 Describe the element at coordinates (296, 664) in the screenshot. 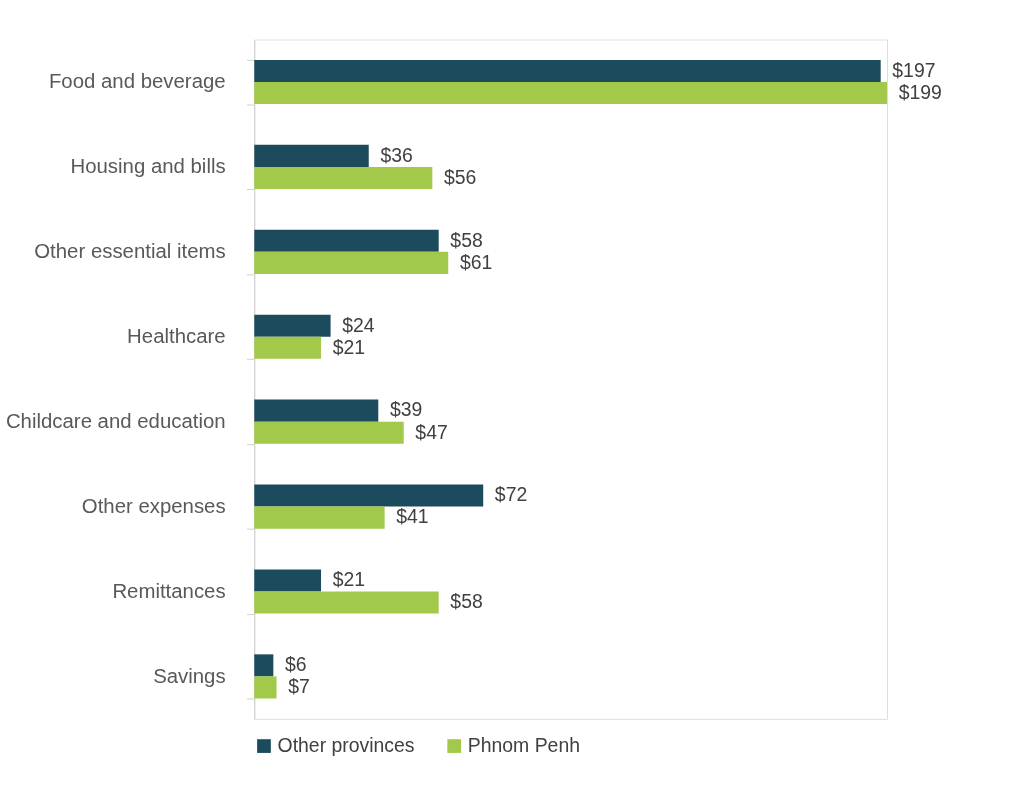

I see `data-label: $6` at that location.